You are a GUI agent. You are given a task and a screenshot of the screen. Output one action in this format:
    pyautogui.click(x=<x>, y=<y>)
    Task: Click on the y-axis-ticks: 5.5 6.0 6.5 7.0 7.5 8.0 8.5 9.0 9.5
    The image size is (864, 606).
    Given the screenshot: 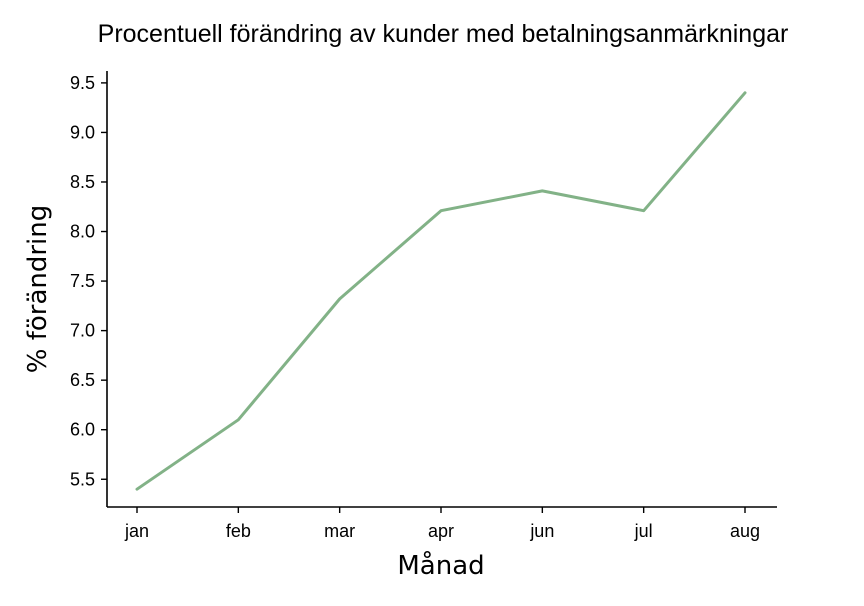 What is the action you would take?
    pyautogui.click(x=88, y=281)
    